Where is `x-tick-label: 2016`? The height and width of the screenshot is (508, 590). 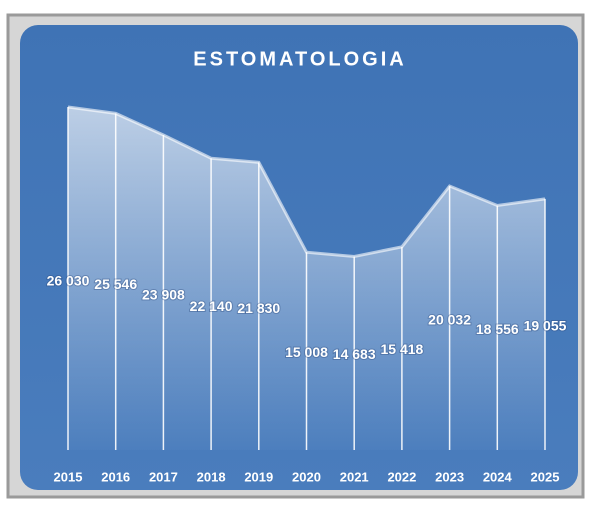
x-tick-label: 2016 is located at coordinates (115, 476).